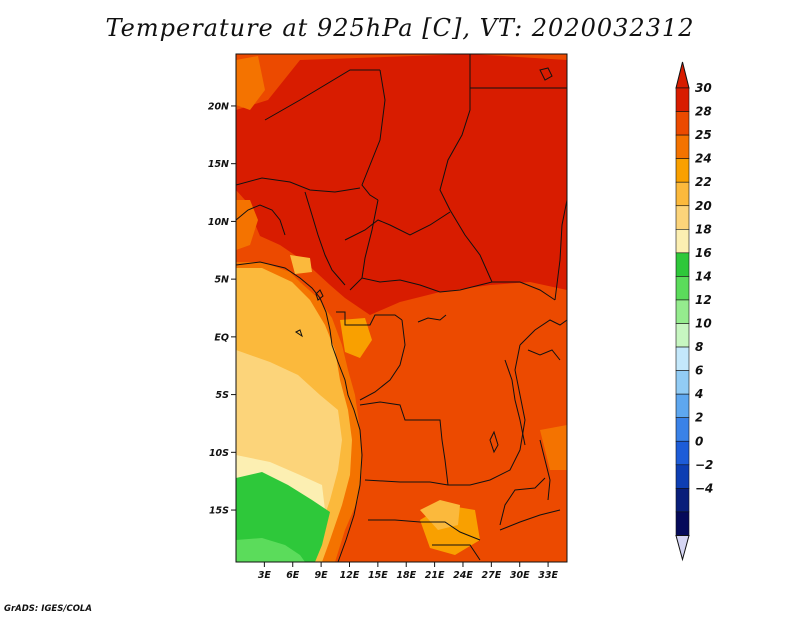 The height and width of the screenshot is (618, 800). What do you see at coordinates (218, 106) in the screenshot?
I see `lat-tick-label: 20N` at bounding box center [218, 106].